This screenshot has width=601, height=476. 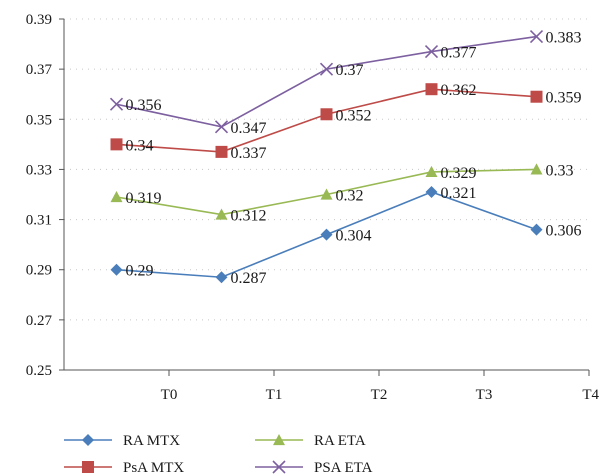 What do you see at coordinates (39, 70) in the screenshot?
I see `y-tick-label: 0.37` at bounding box center [39, 70].